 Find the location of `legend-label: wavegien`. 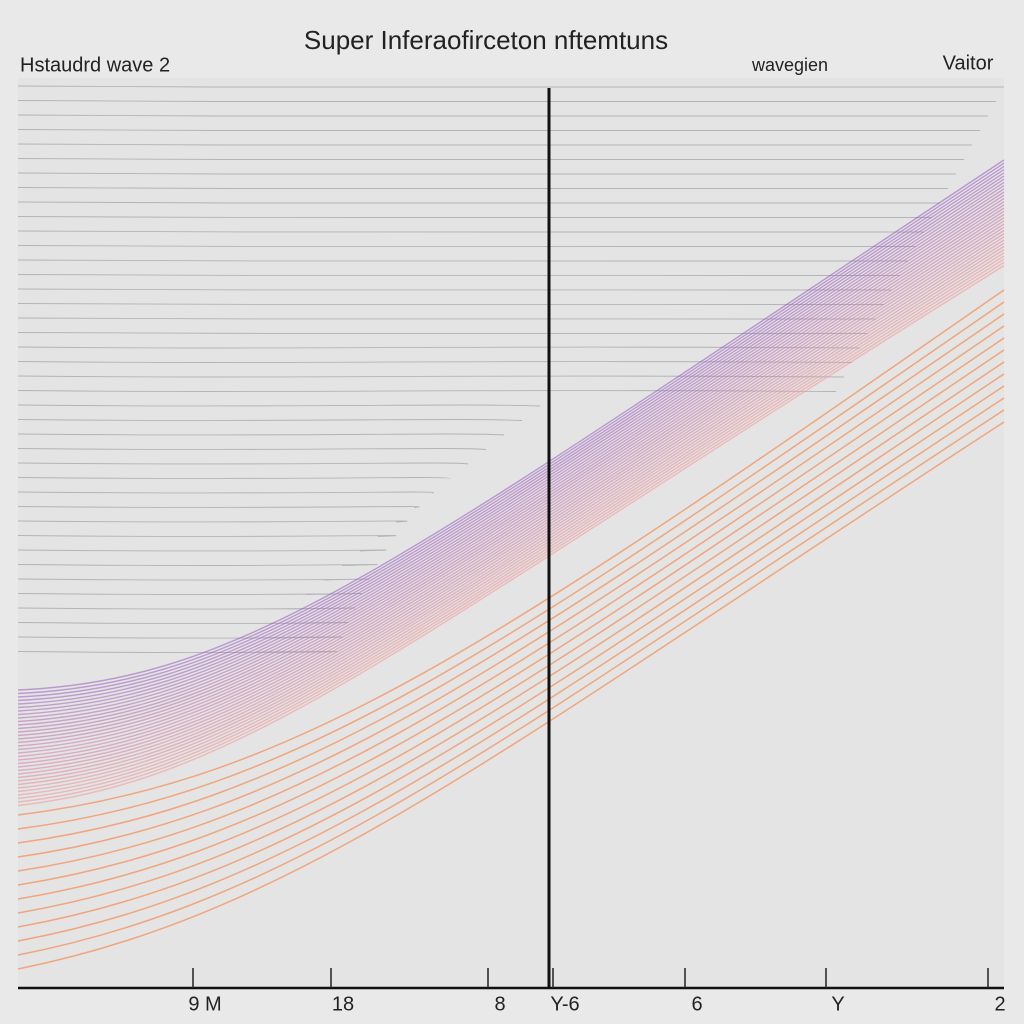

legend-label: wavegien is located at coordinates (789, 65).